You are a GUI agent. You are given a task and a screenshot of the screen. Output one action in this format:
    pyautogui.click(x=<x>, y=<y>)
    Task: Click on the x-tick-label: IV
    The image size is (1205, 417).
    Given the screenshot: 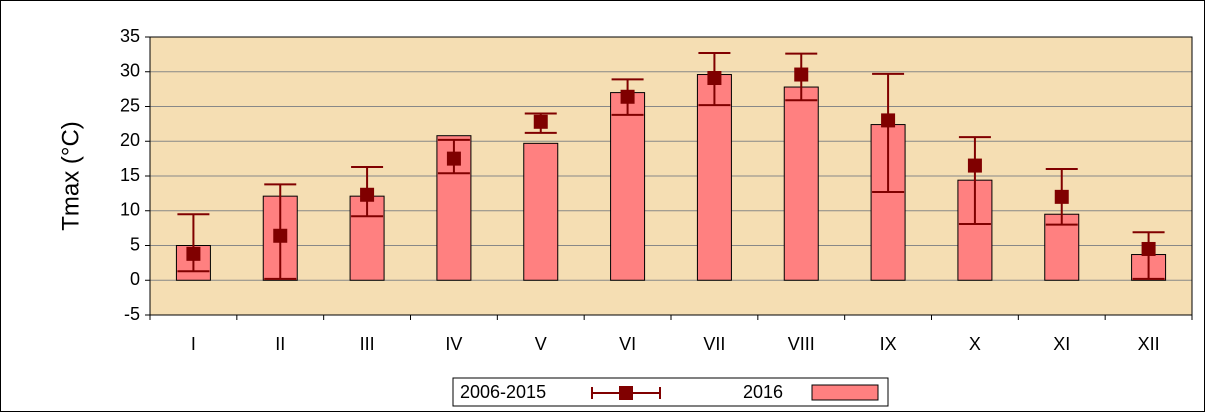 What is the action you would take?
    pyautogui.click(x=453, y=344)
    